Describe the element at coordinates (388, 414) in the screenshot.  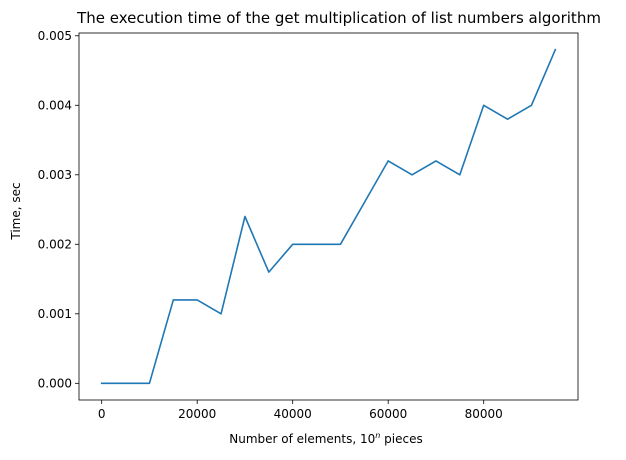
I see `x-tick-label: 60000` at that location.